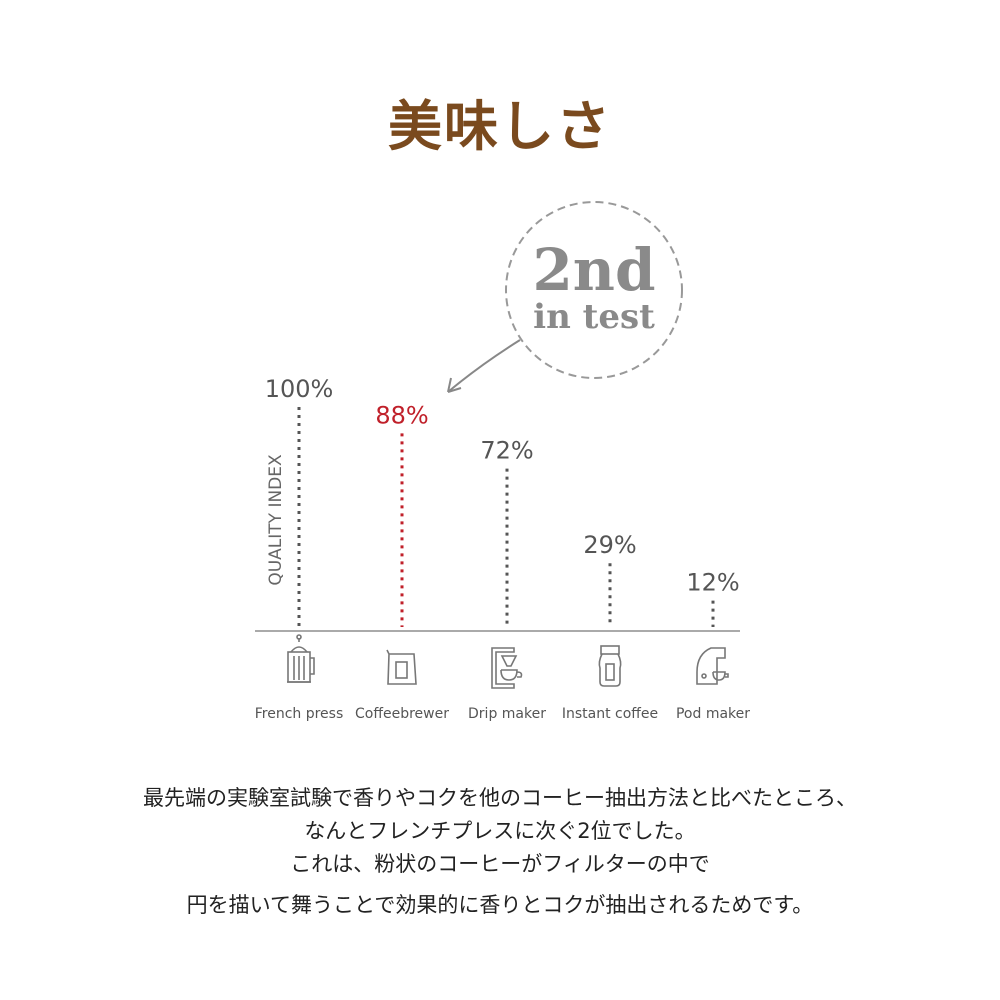 The width and height of the screenshot is (1000, 1000). Describe the element at coordinates (484, 366) in the screenshot. I see `badge-arrow` at that location.